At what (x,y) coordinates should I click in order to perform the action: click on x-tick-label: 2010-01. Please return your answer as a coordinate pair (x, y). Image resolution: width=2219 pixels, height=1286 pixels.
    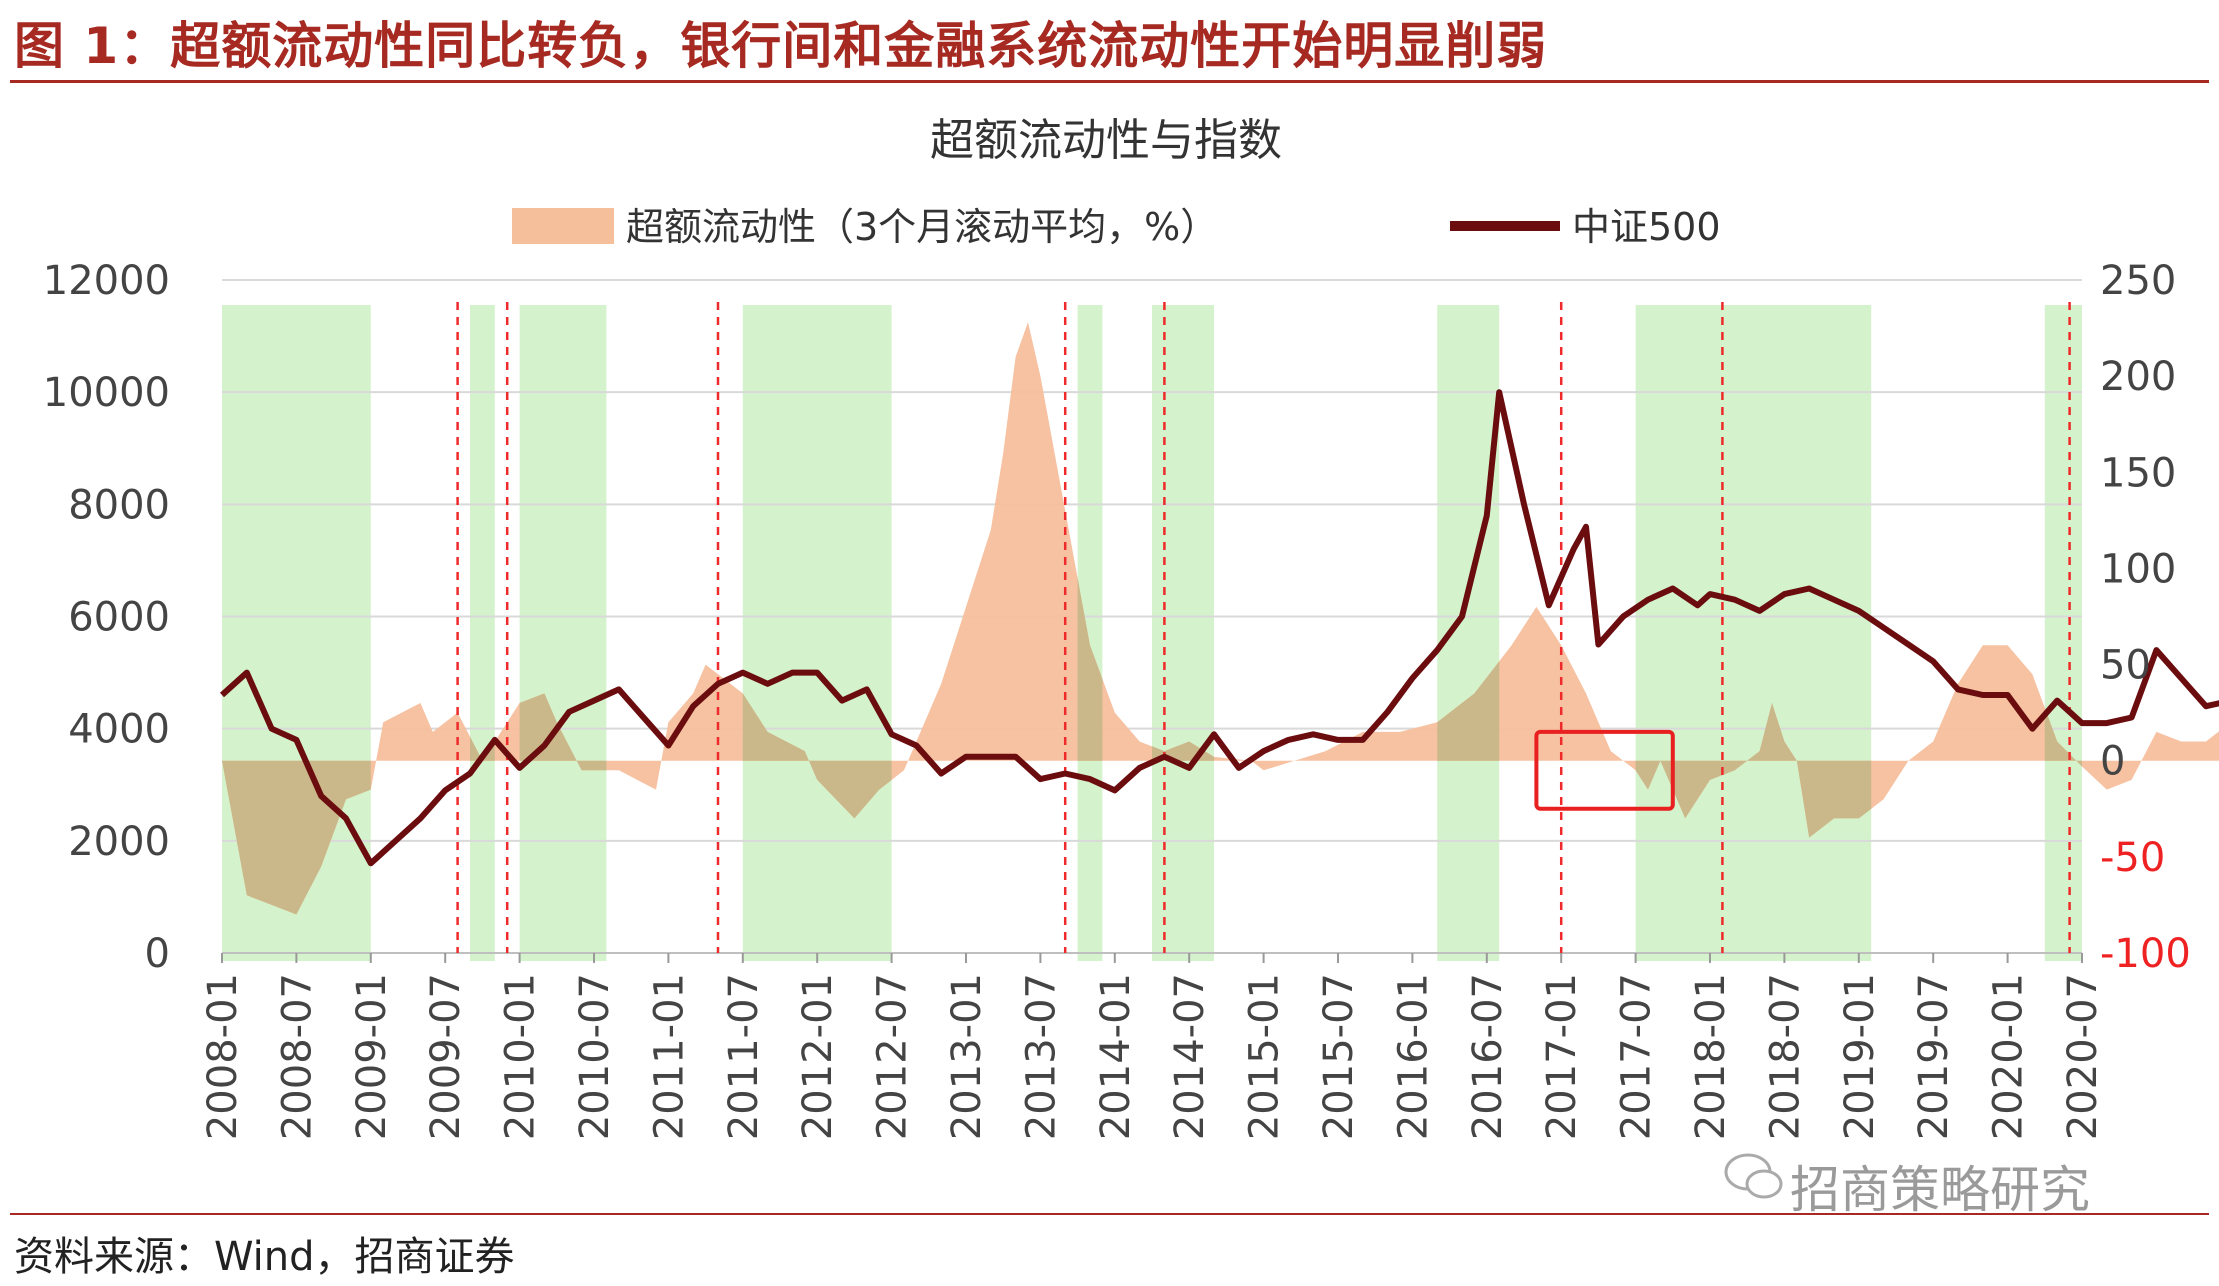
    Looking at the image, I should click on (521, 1056).